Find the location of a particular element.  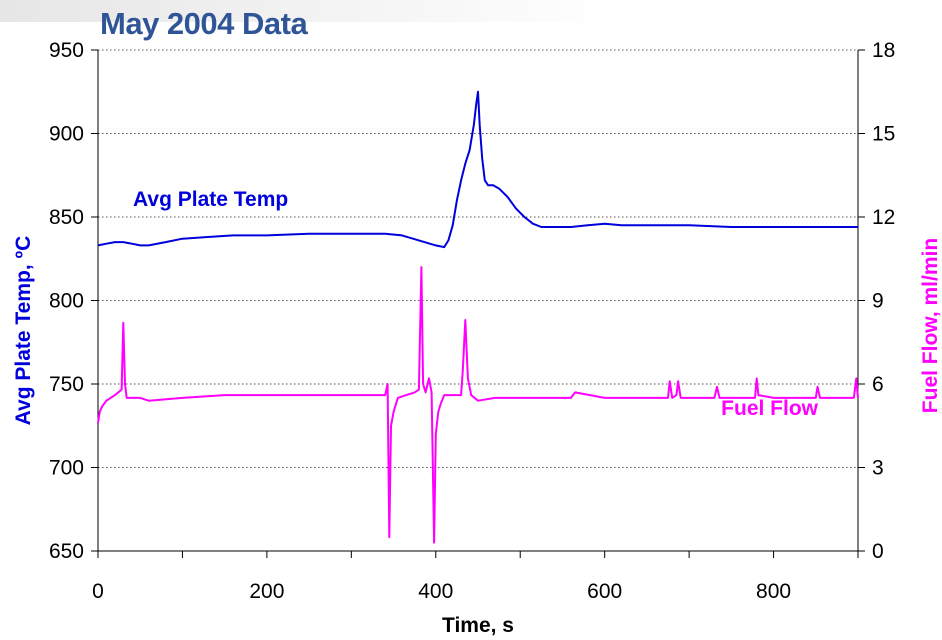

ytick-label-700: 700 is located at coordinates (66, 468).